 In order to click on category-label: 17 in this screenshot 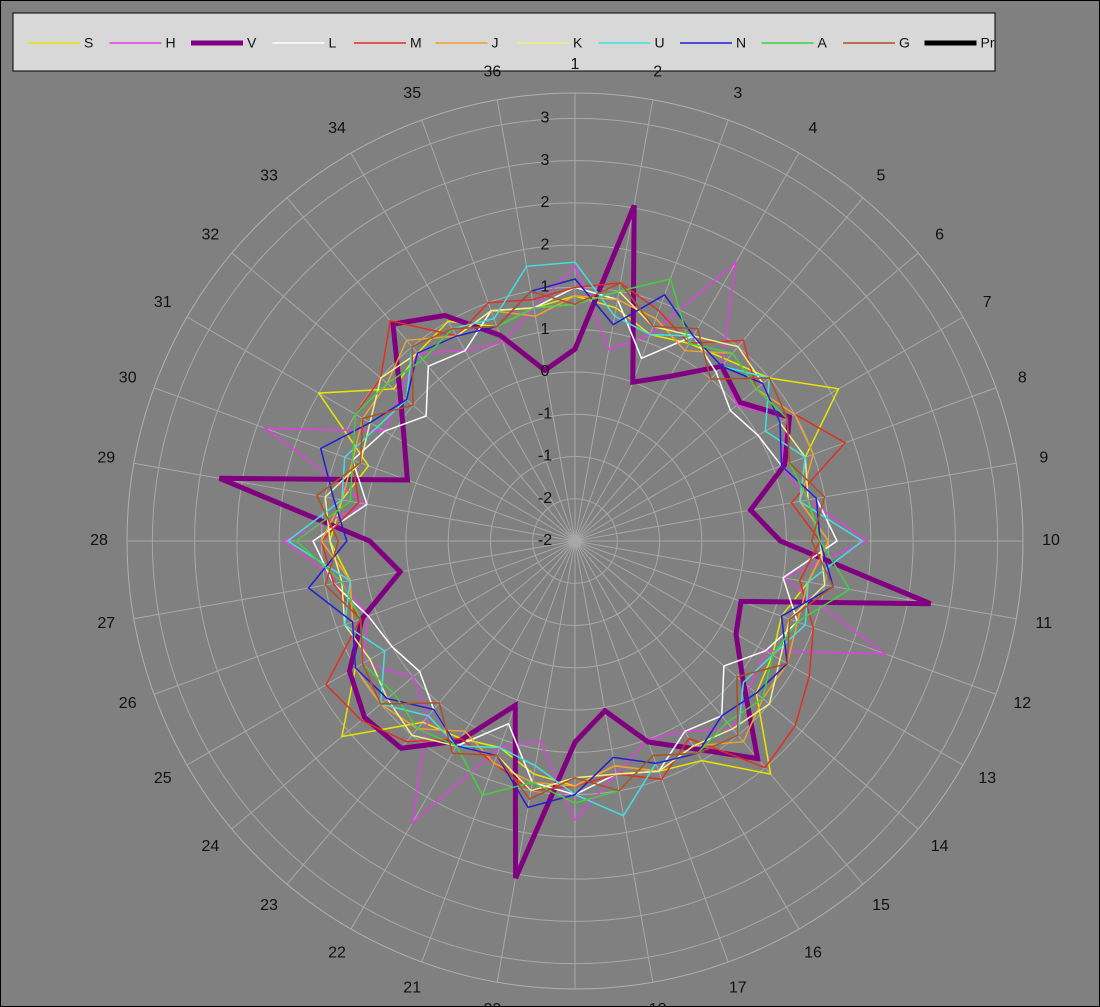, I will do `click(738, 988)`.